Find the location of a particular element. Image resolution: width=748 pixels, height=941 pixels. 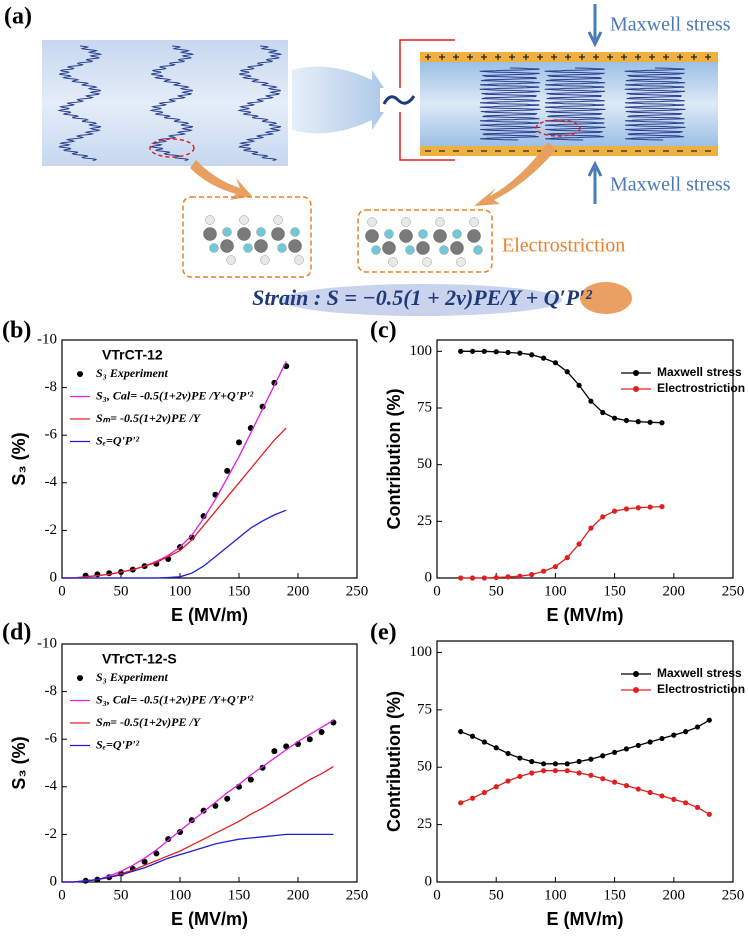

y-axis-title: Contribution (%) is located at coordinates (394, 459).